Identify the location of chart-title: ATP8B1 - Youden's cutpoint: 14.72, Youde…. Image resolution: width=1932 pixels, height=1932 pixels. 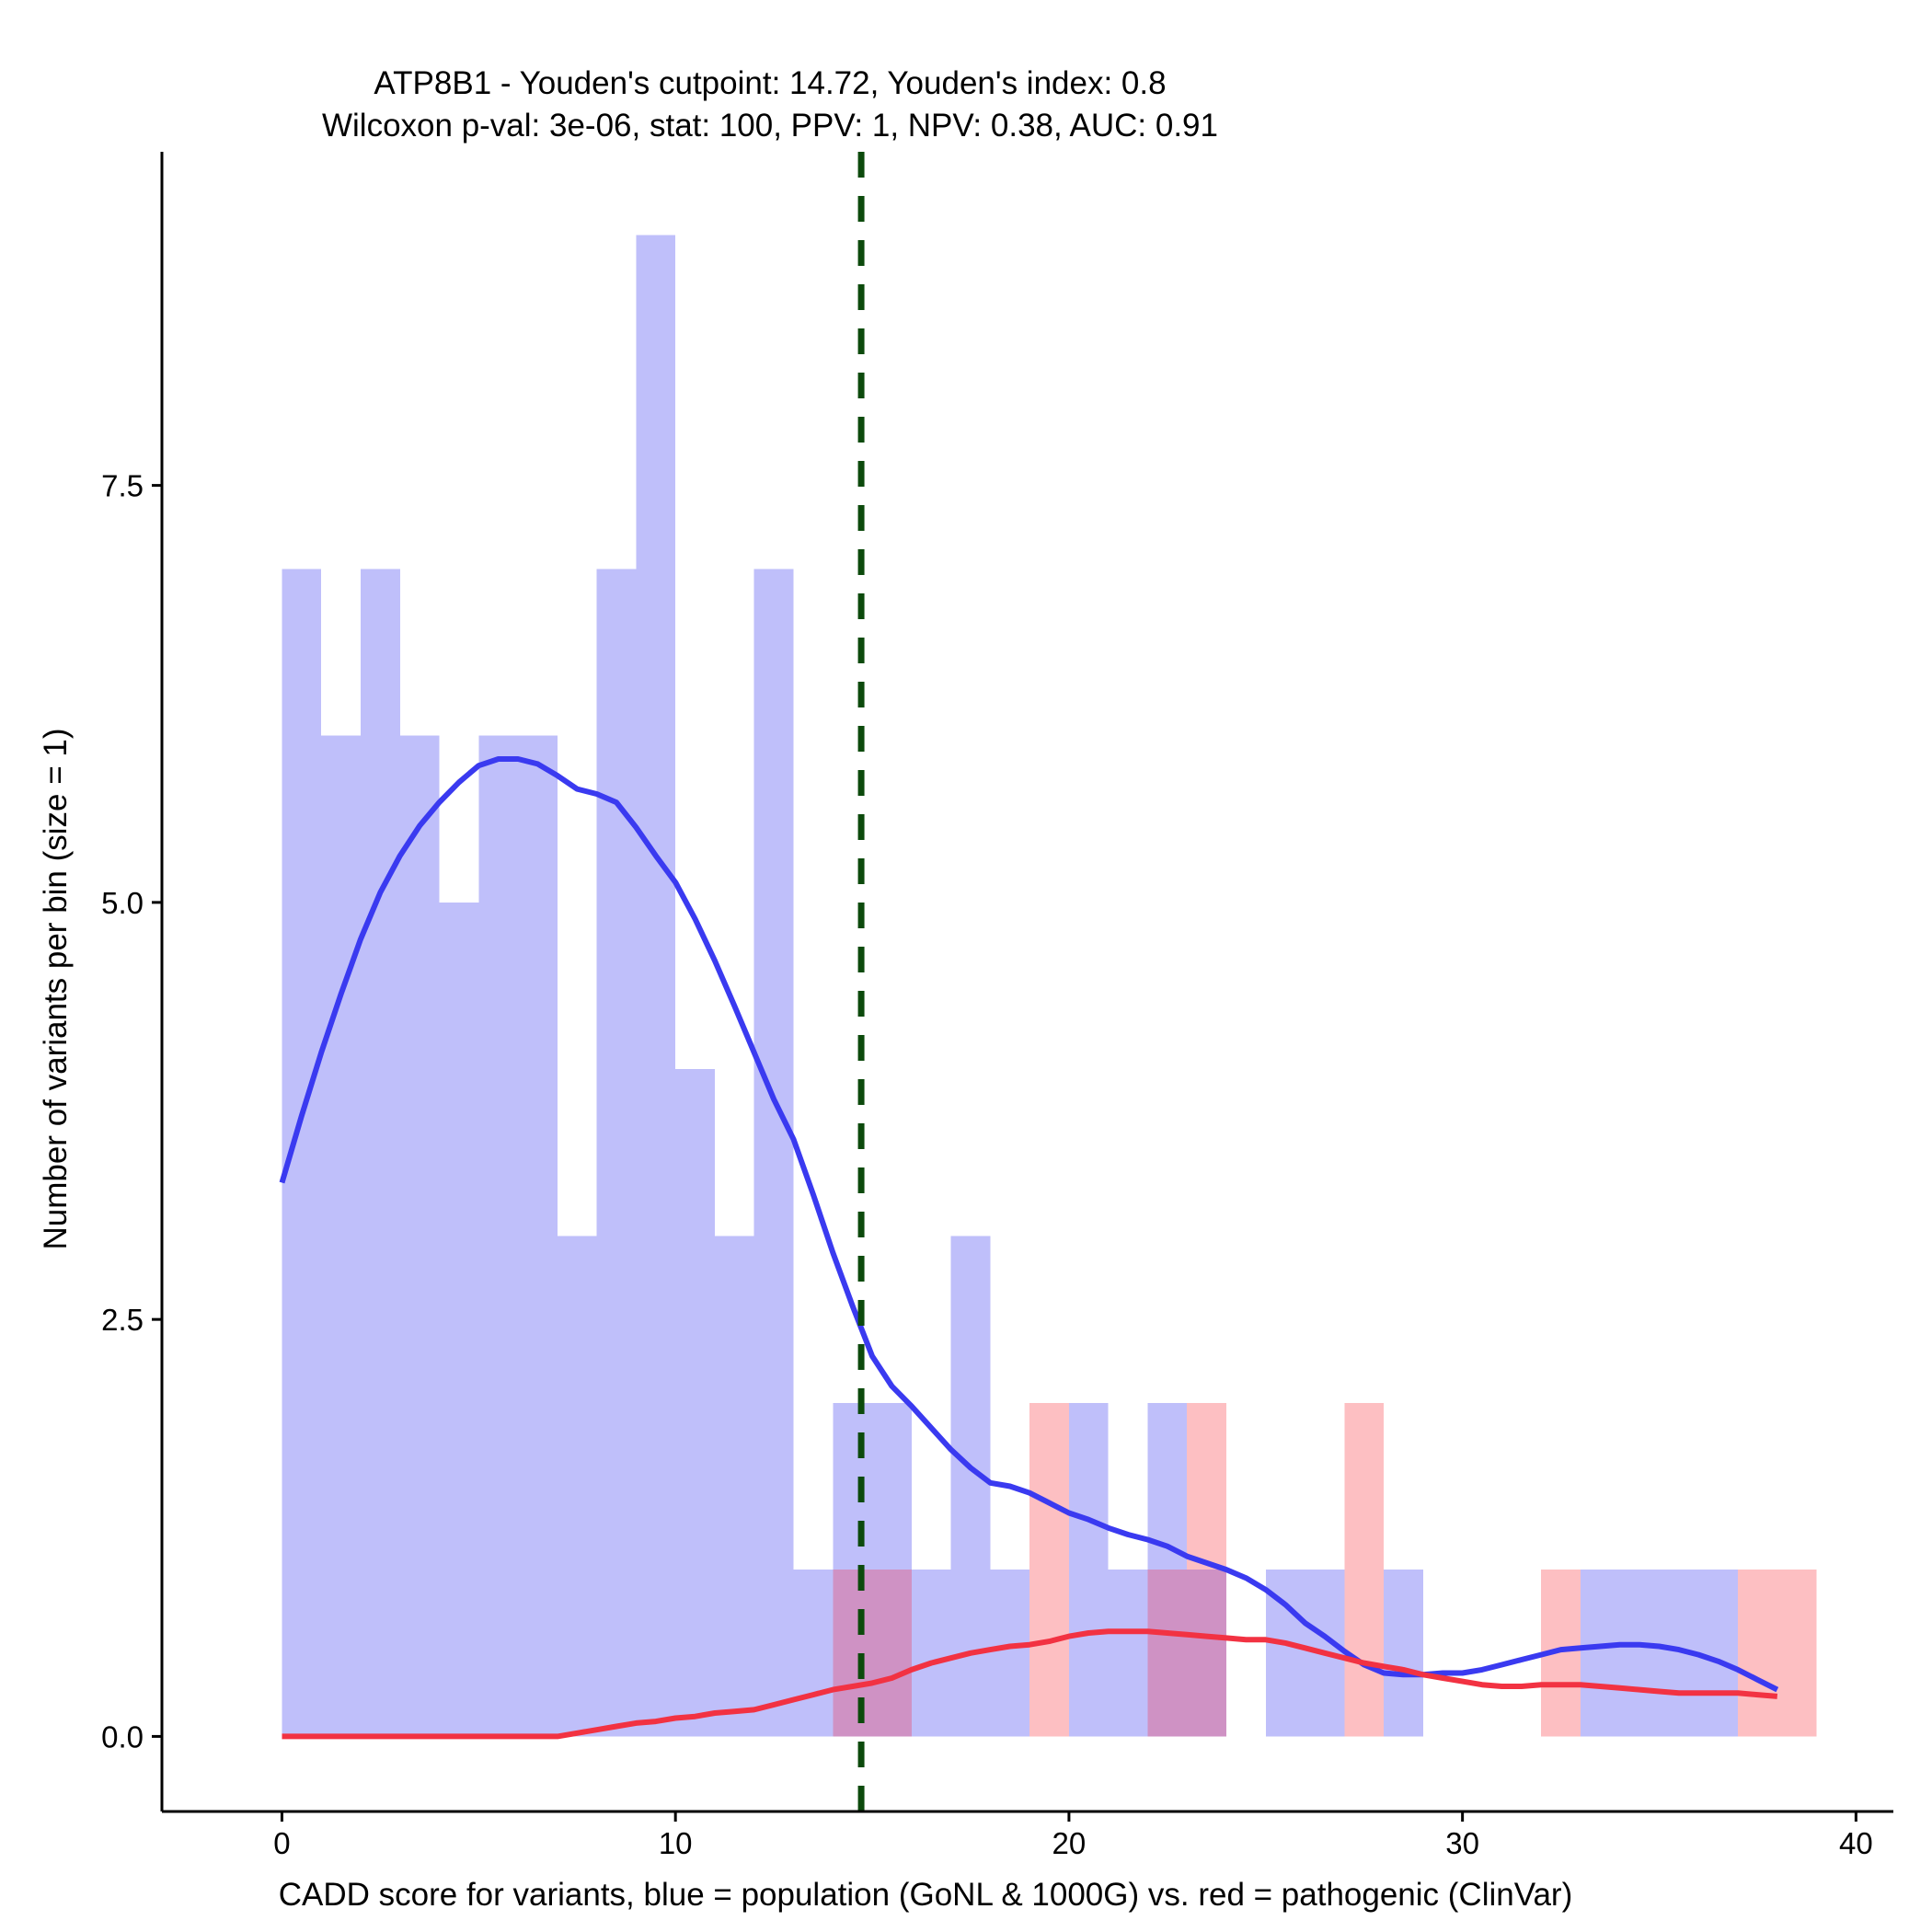
(770, 104).